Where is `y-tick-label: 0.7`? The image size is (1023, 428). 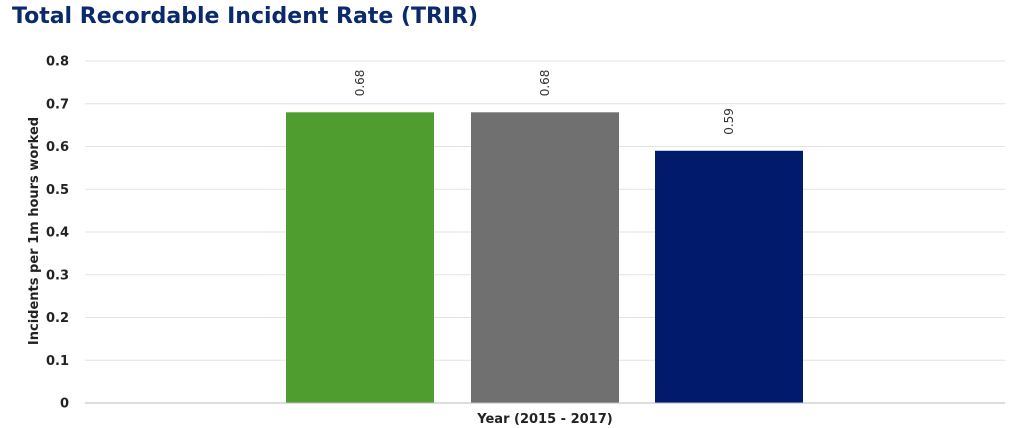
y-tick-label: 0.7 is located at coordinates (57, 104).